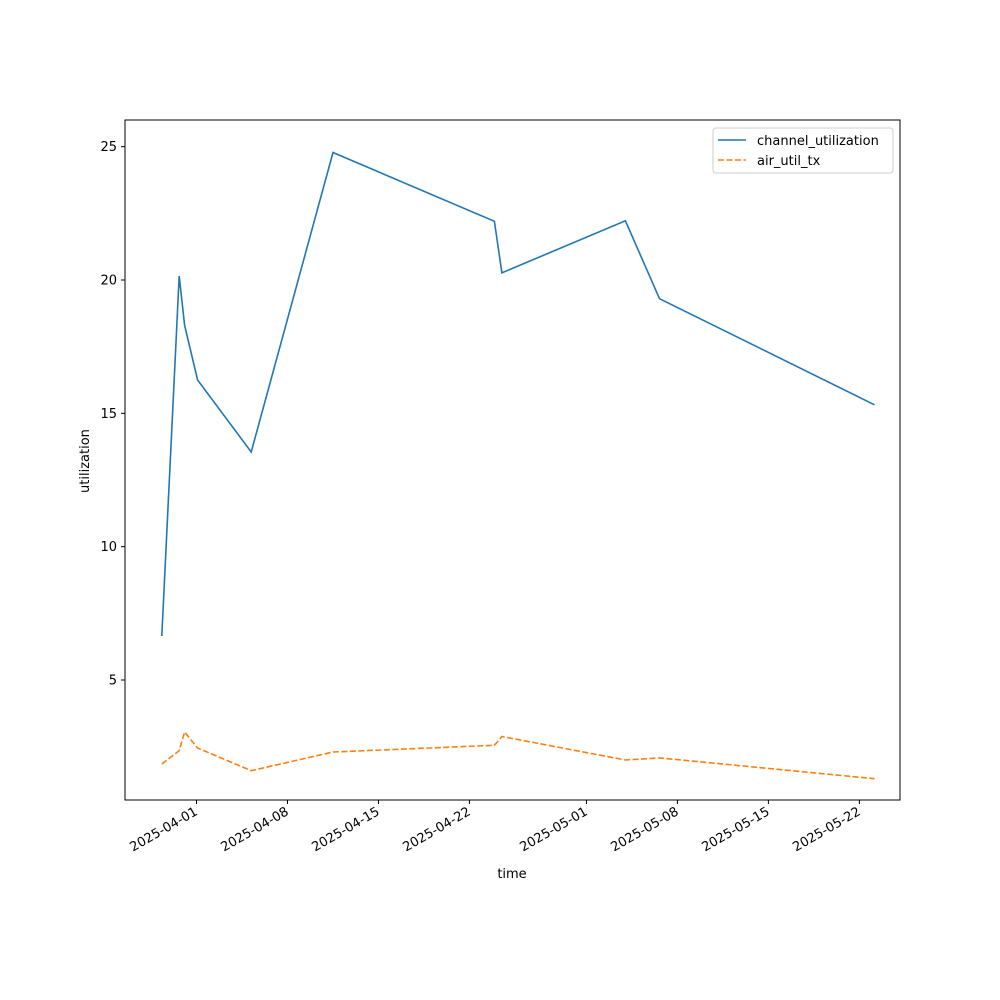 The image size is (1000, 1000). What do you see at coordinates (108, 281) in the screenshot?
I see `y-tick-label: 20` at bounding box center [108, 281].